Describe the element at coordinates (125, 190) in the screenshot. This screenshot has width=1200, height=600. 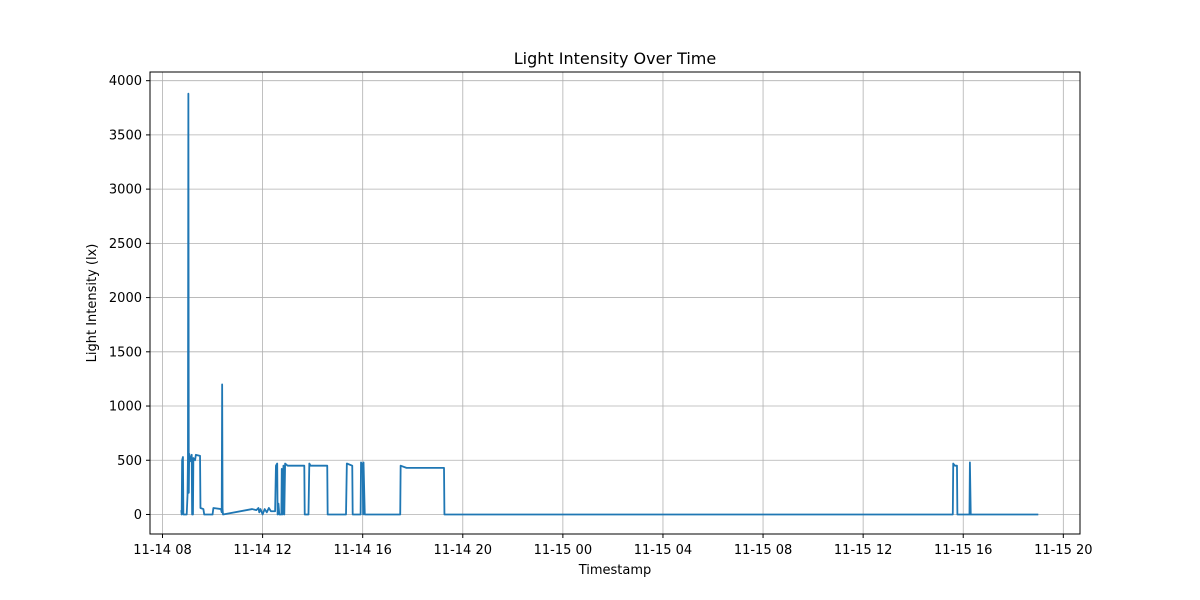
I see `y-tick-label: 3000` at that location.